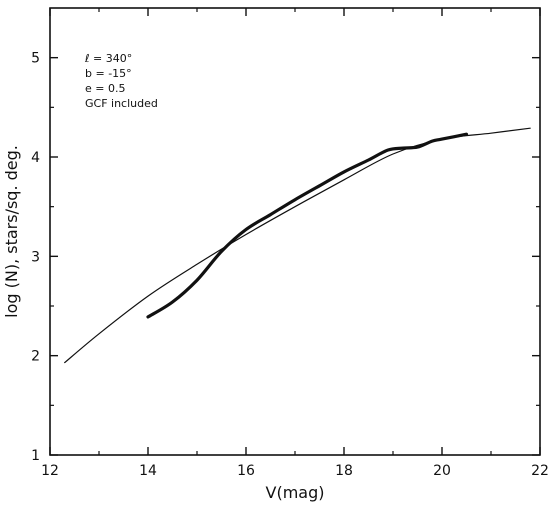 The image size is (560, 506). I want to click on x-tick-label: 20, so click(442, 471).